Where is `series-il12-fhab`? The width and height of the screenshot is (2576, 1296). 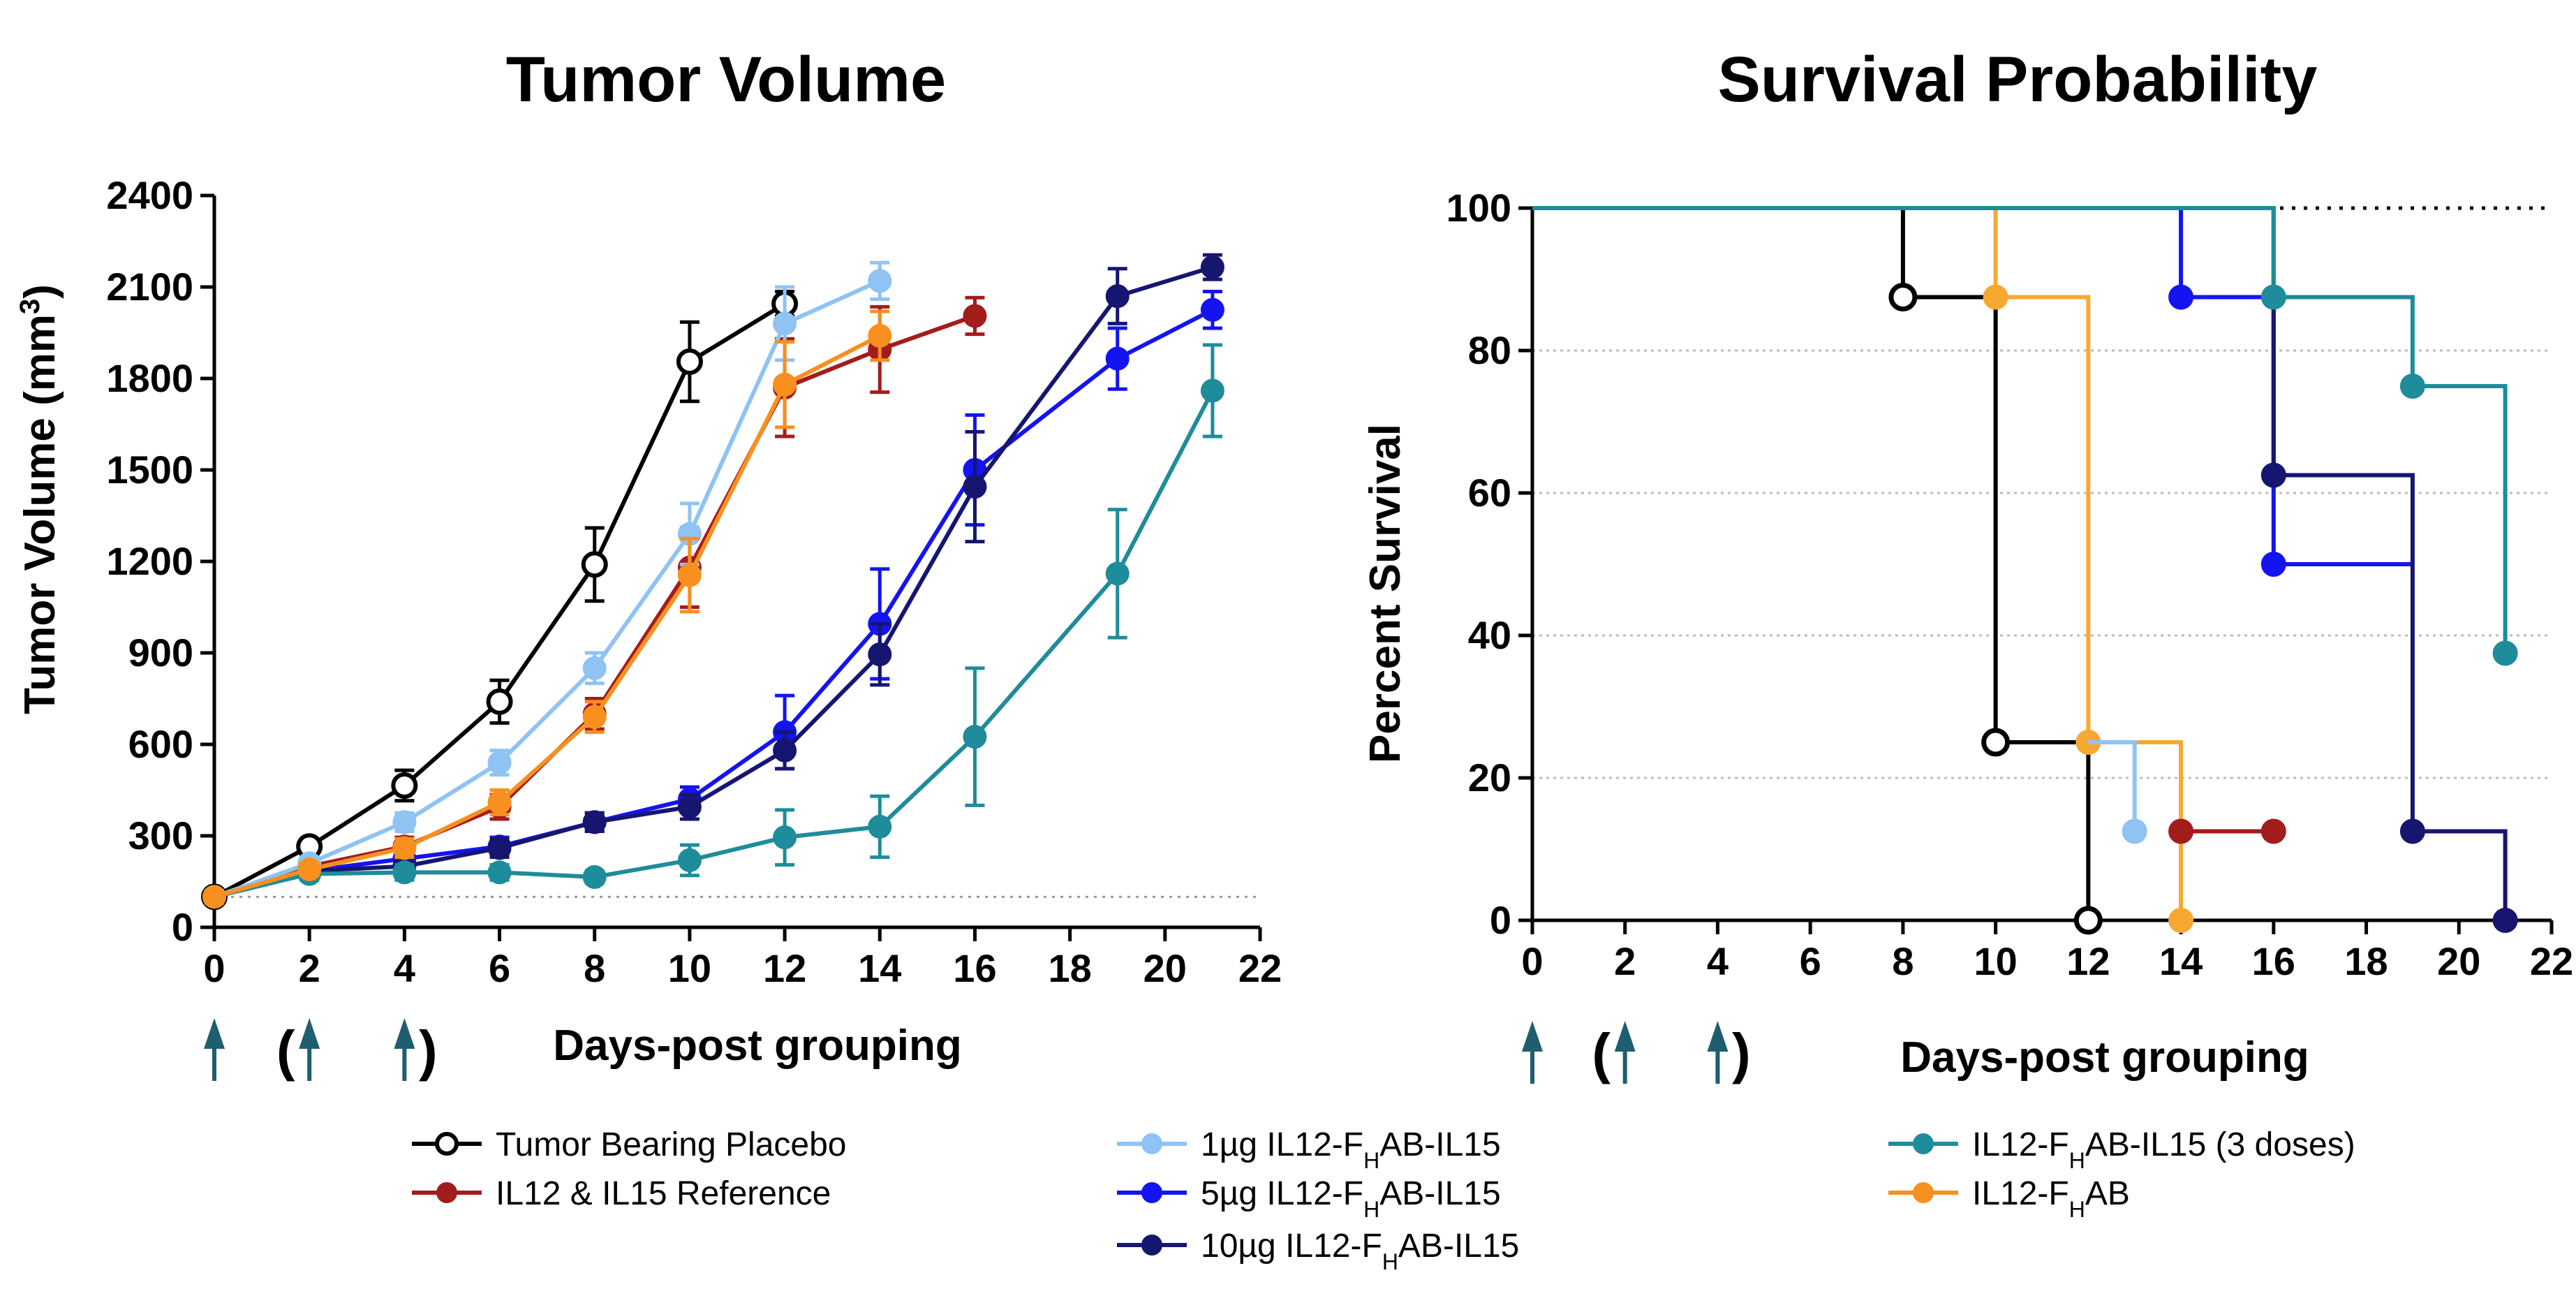 series-il12-fhab is located at coordinates (547, 609).